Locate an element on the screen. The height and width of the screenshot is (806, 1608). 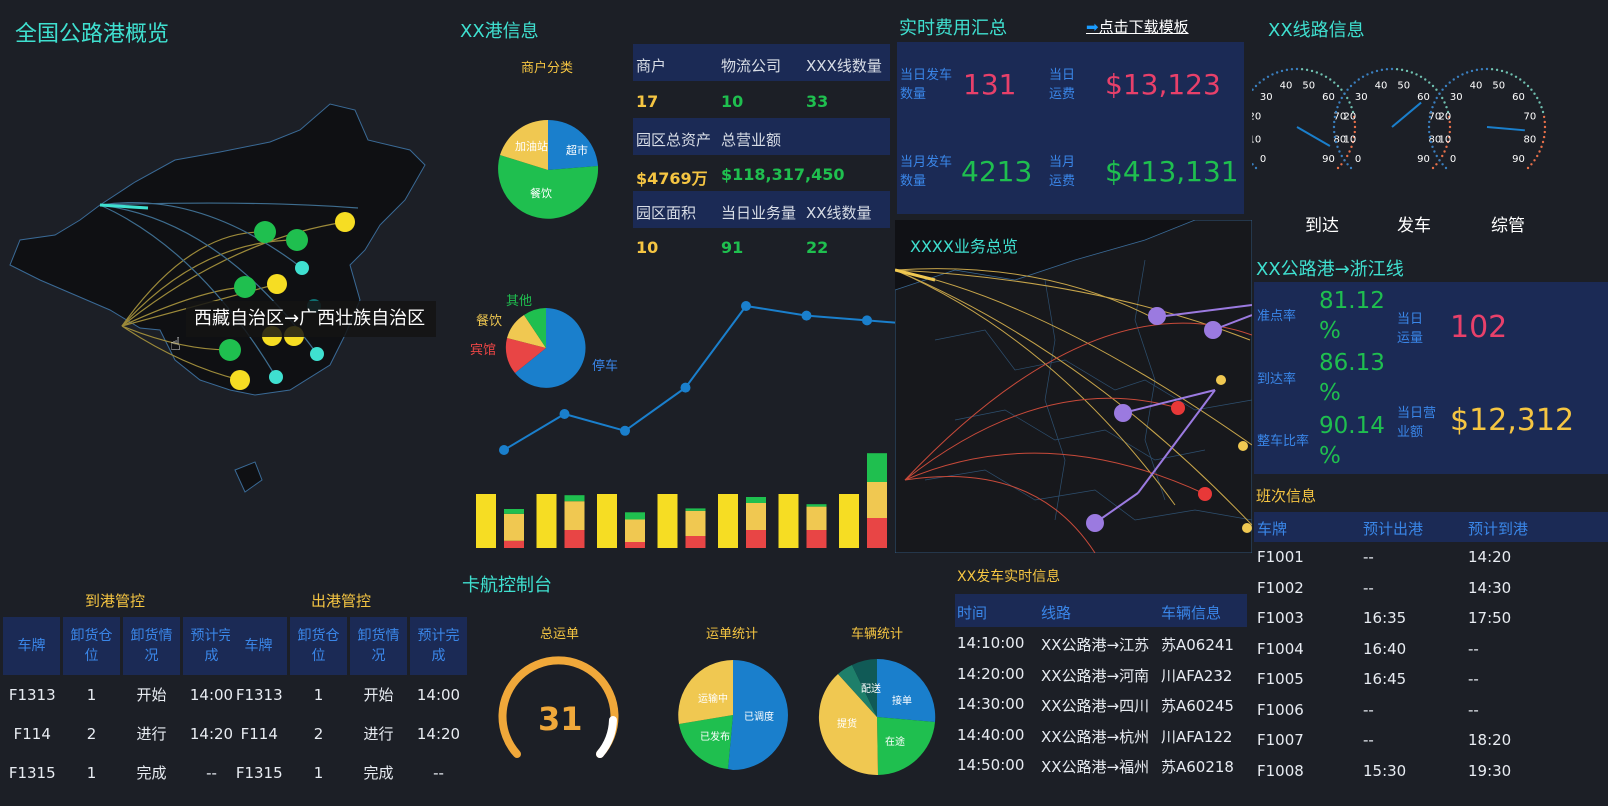
gauge-tick-label: 80 is located at coordinates (1340, 139).